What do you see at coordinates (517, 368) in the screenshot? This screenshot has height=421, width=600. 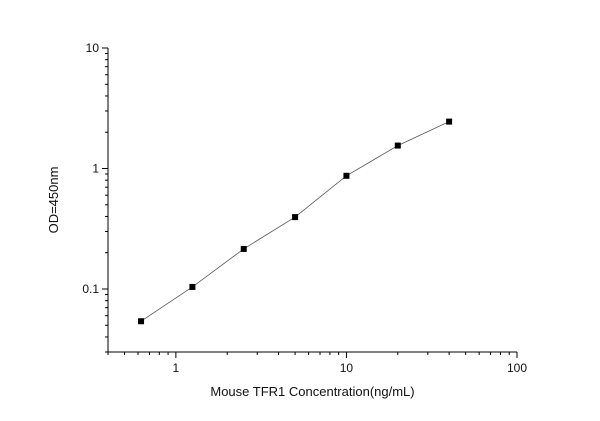 I see `x-tick-label: 100` at bounding box center [517, 368].